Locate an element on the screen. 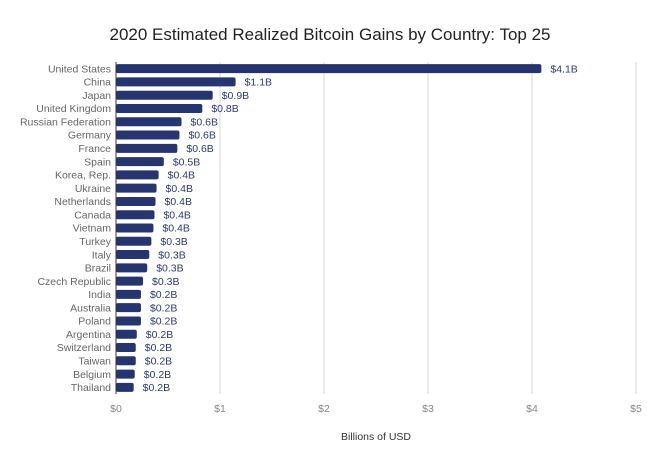  data-label: $0.5B is located at coordinates (186, 162).